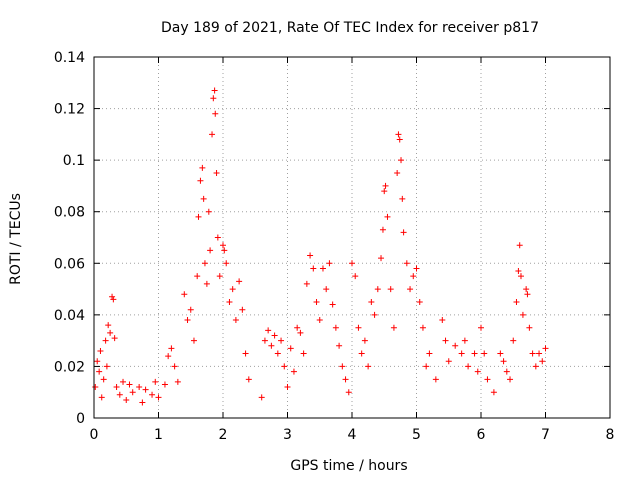 The height and width of the screenshot is (484, 640). What do you see at coordinates (158, 435) in the screenshot?
I see `x-tick-label: 1` at bounding box center [158, 435].